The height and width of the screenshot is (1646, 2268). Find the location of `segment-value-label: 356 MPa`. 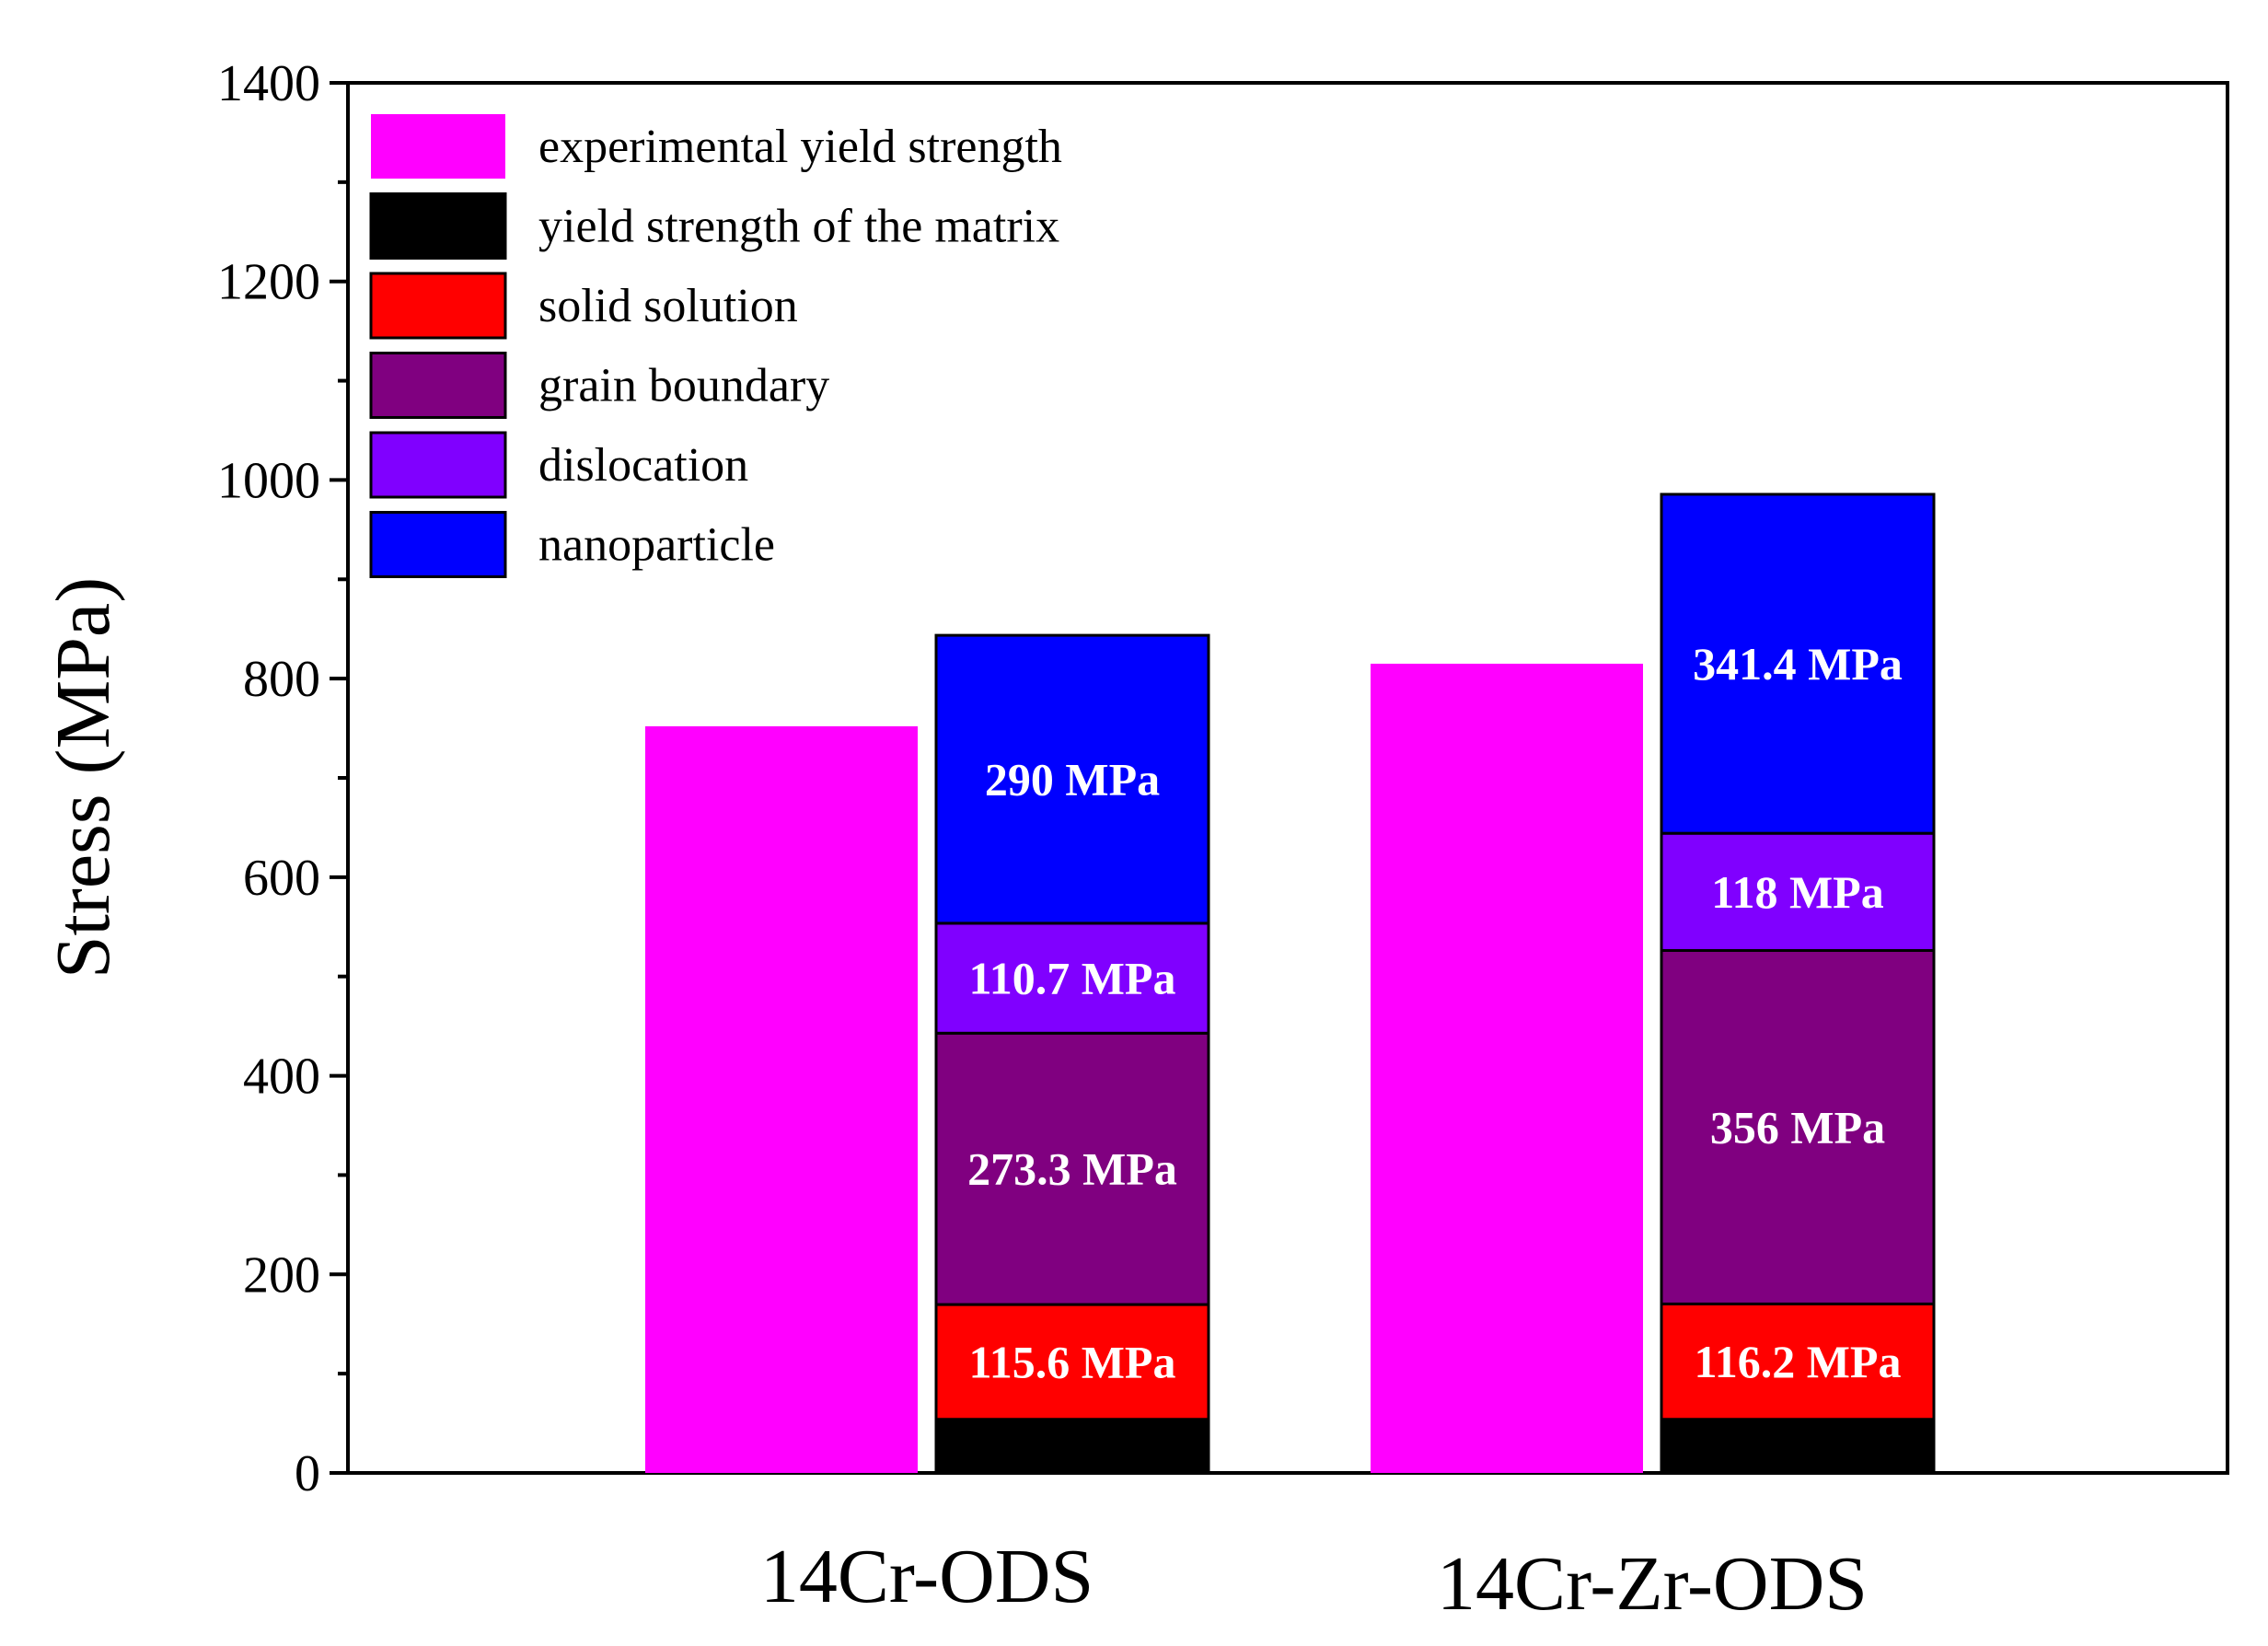

segment-value-label: 356 MPa is located at coordinates (1797, 1127).